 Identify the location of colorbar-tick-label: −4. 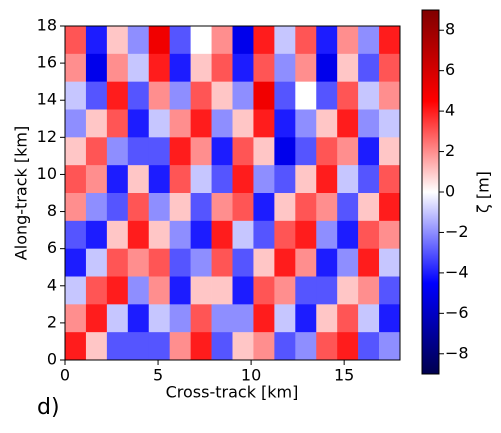
(457, 271).